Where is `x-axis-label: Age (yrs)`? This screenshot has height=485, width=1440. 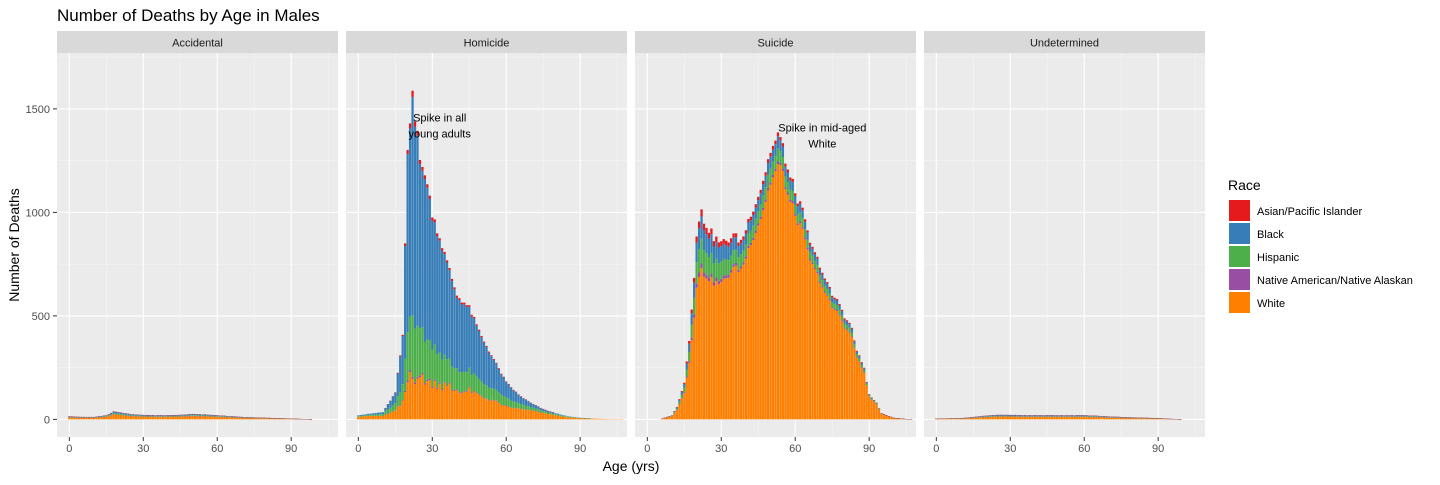
x-axis-label: Age (yrs) is located at coordinates (631, 466).